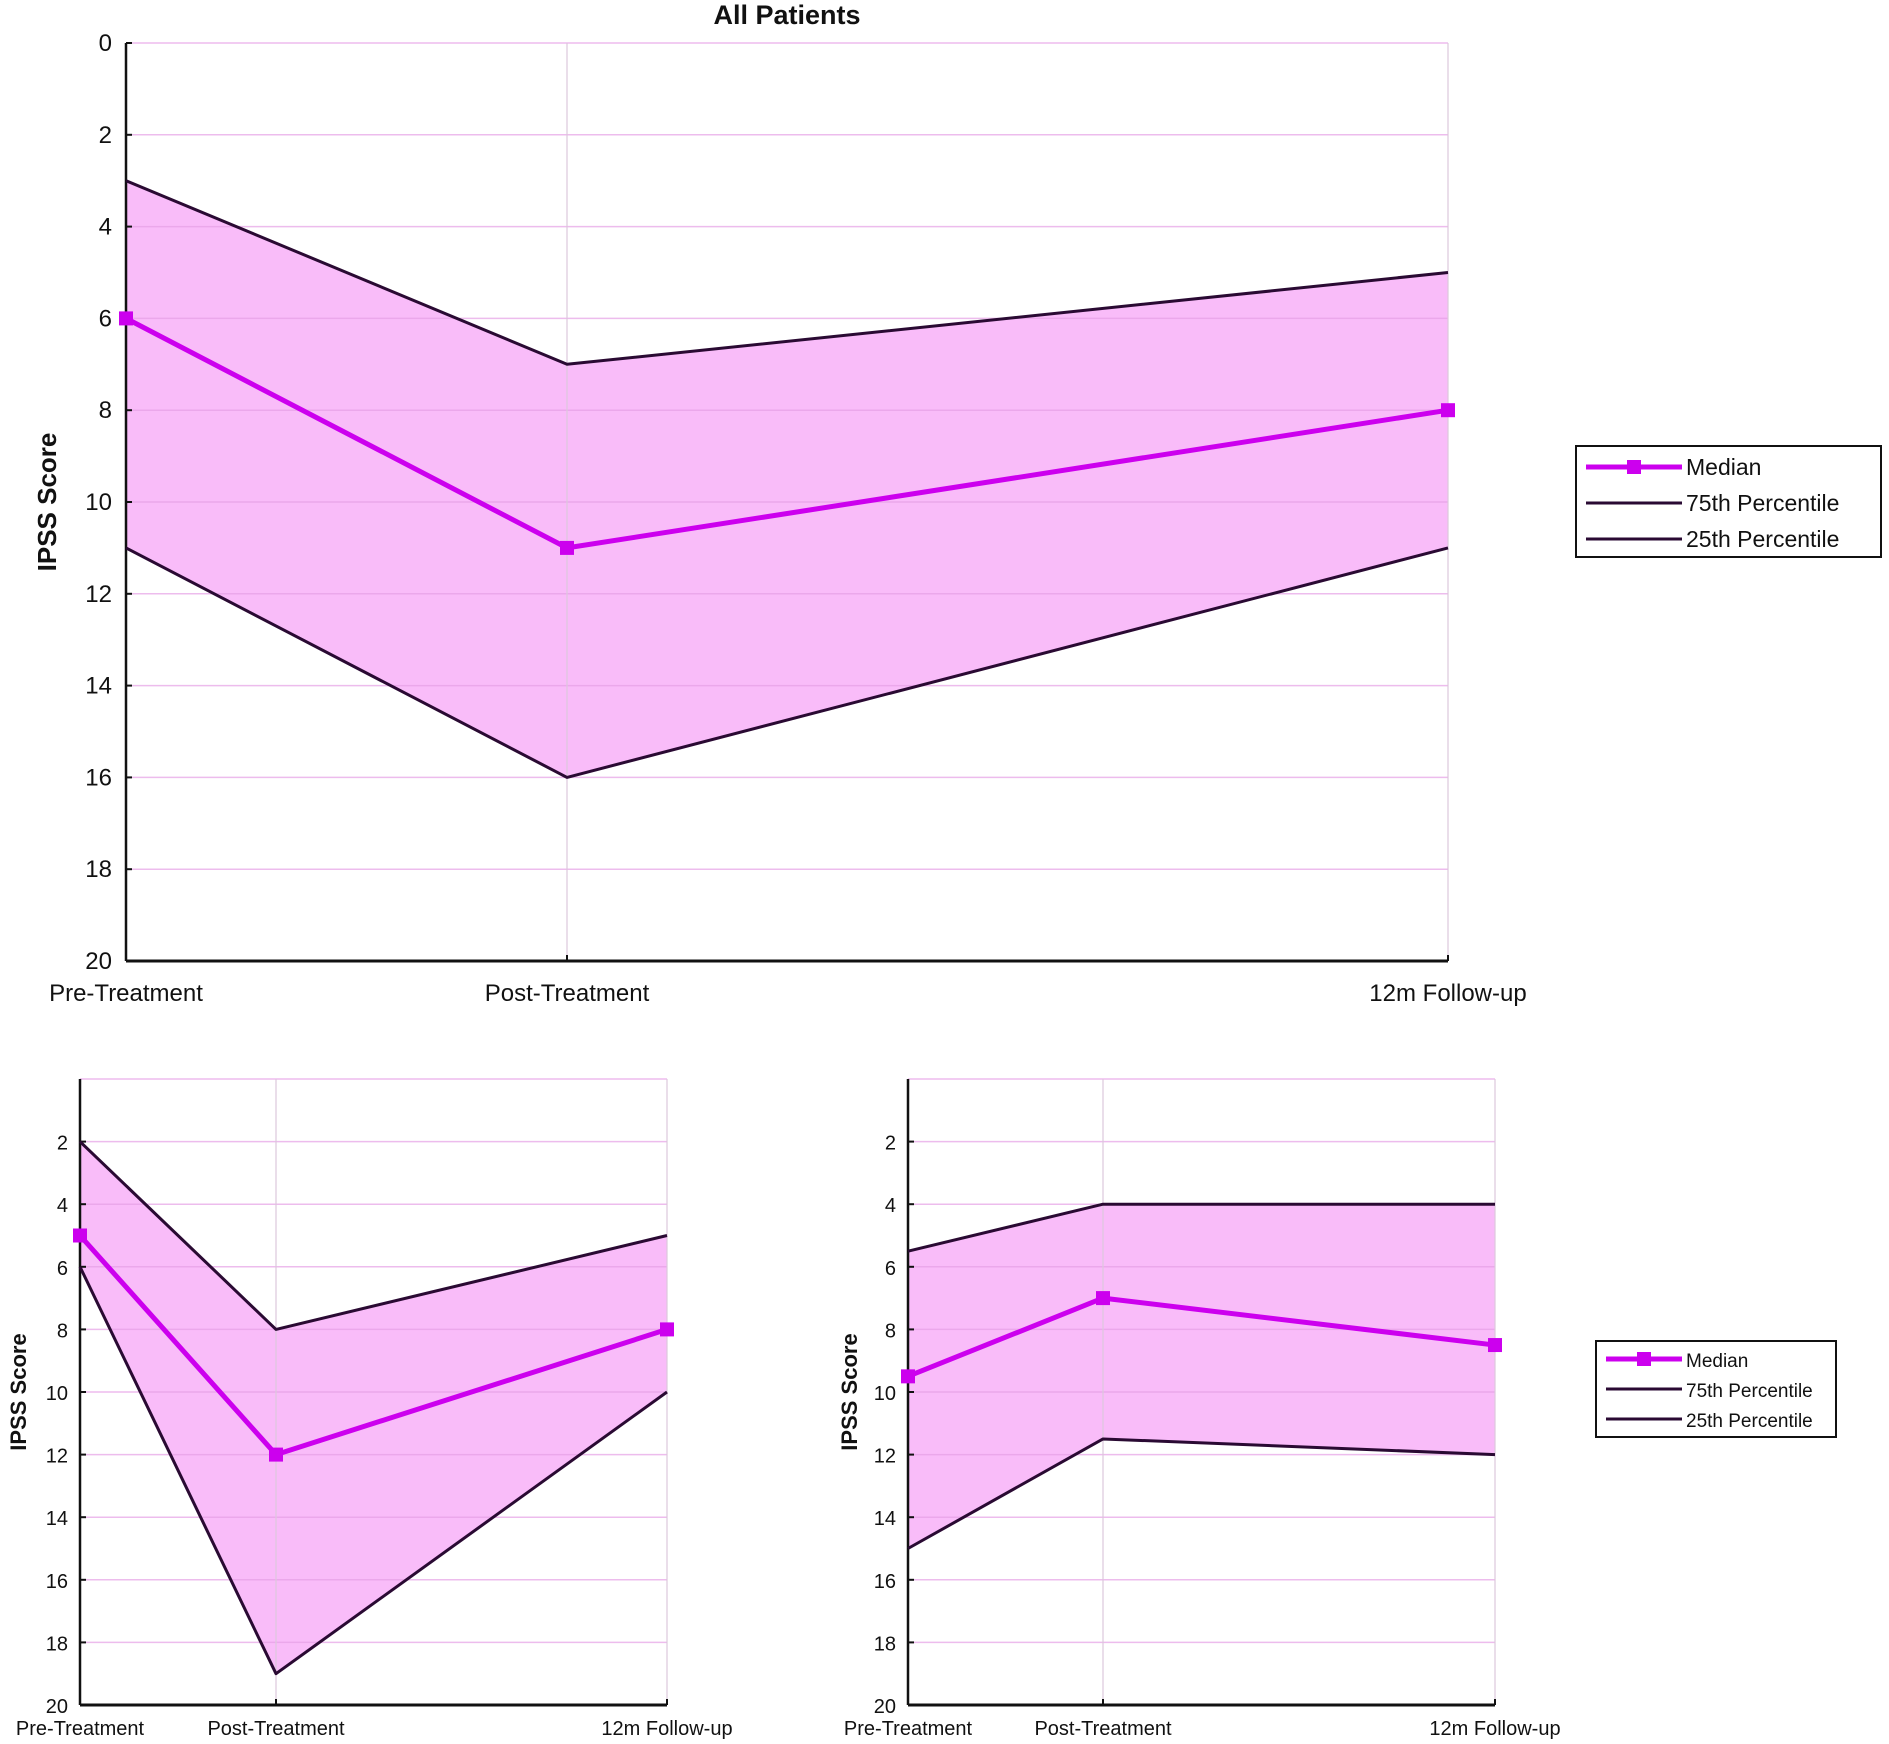 Image resolution: width=1889 pixels, height=1744 pixels. I want to click on y-tick-label: 0, so click(105, 43).